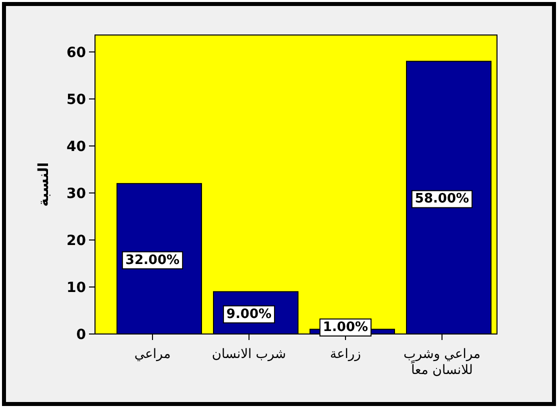 This screenshot has width=558, height=408. What do you see at coordinates (76, 240) in the screenshot?
I see `y-tick-label: 20` at bounding box center [76, 240].